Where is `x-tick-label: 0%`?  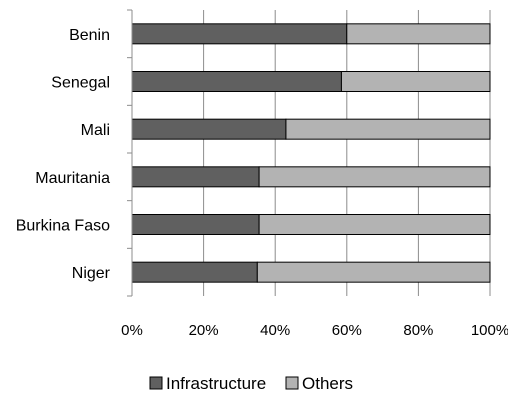
x-tick-label: 0% is located at coordinates (132, 330).